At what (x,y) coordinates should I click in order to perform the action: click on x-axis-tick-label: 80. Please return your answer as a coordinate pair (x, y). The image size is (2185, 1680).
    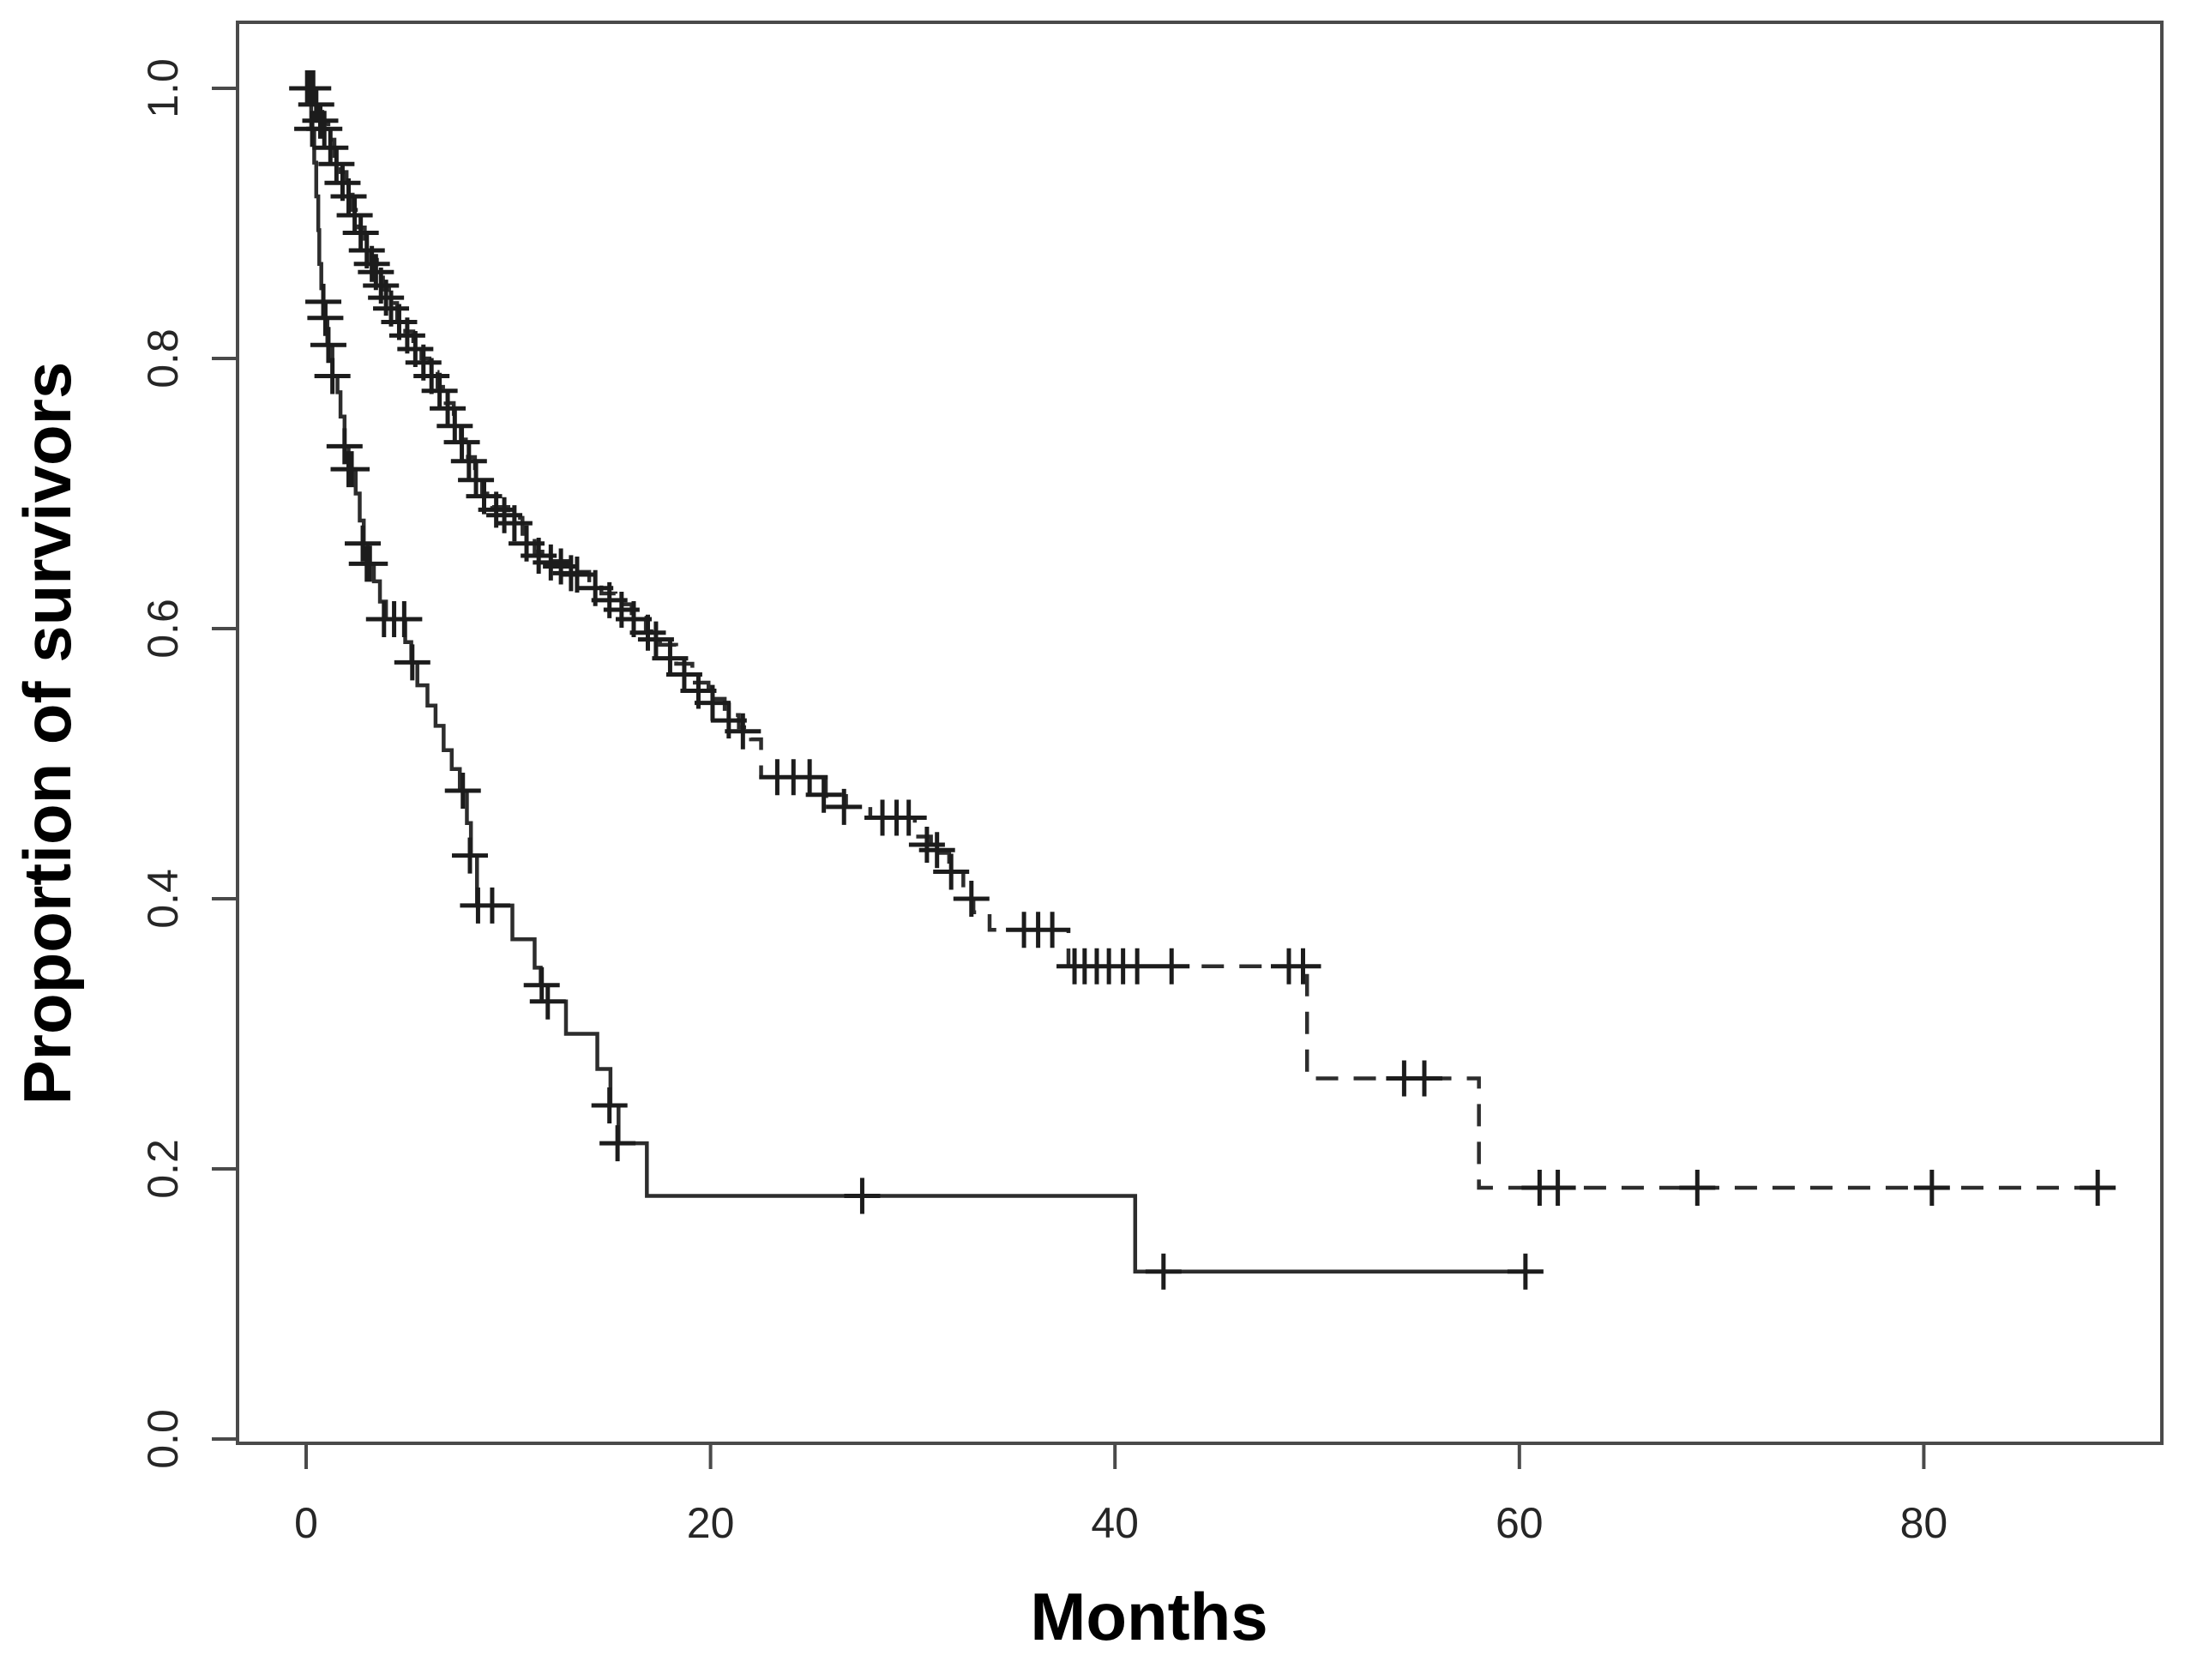
    Looking at the image, I should click on (1924, 1523).